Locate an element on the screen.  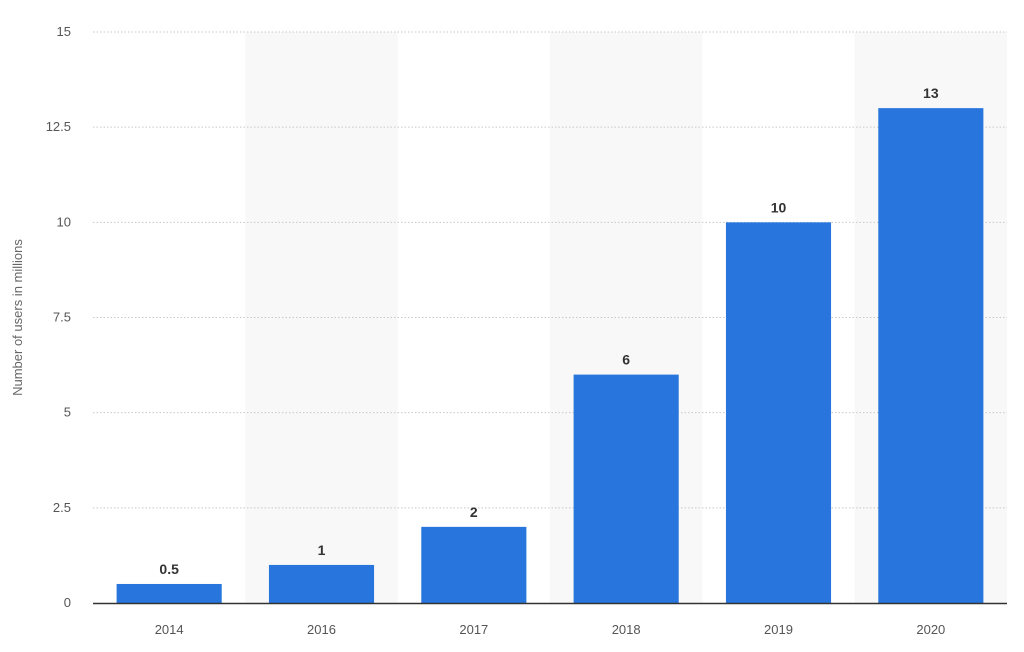
bar-2017 is located at coordinates (474, 564).